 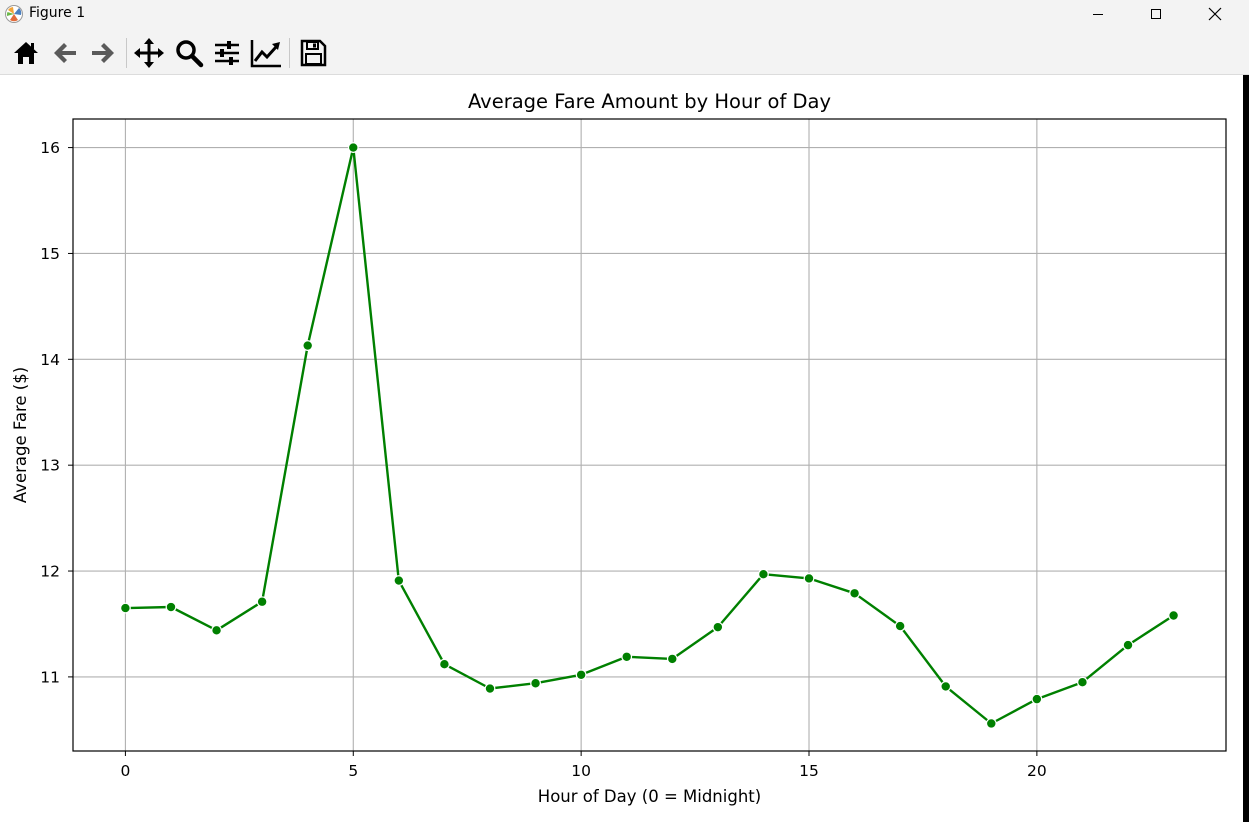 I want to click on maximize-icon, so click(x=1156, y=14).